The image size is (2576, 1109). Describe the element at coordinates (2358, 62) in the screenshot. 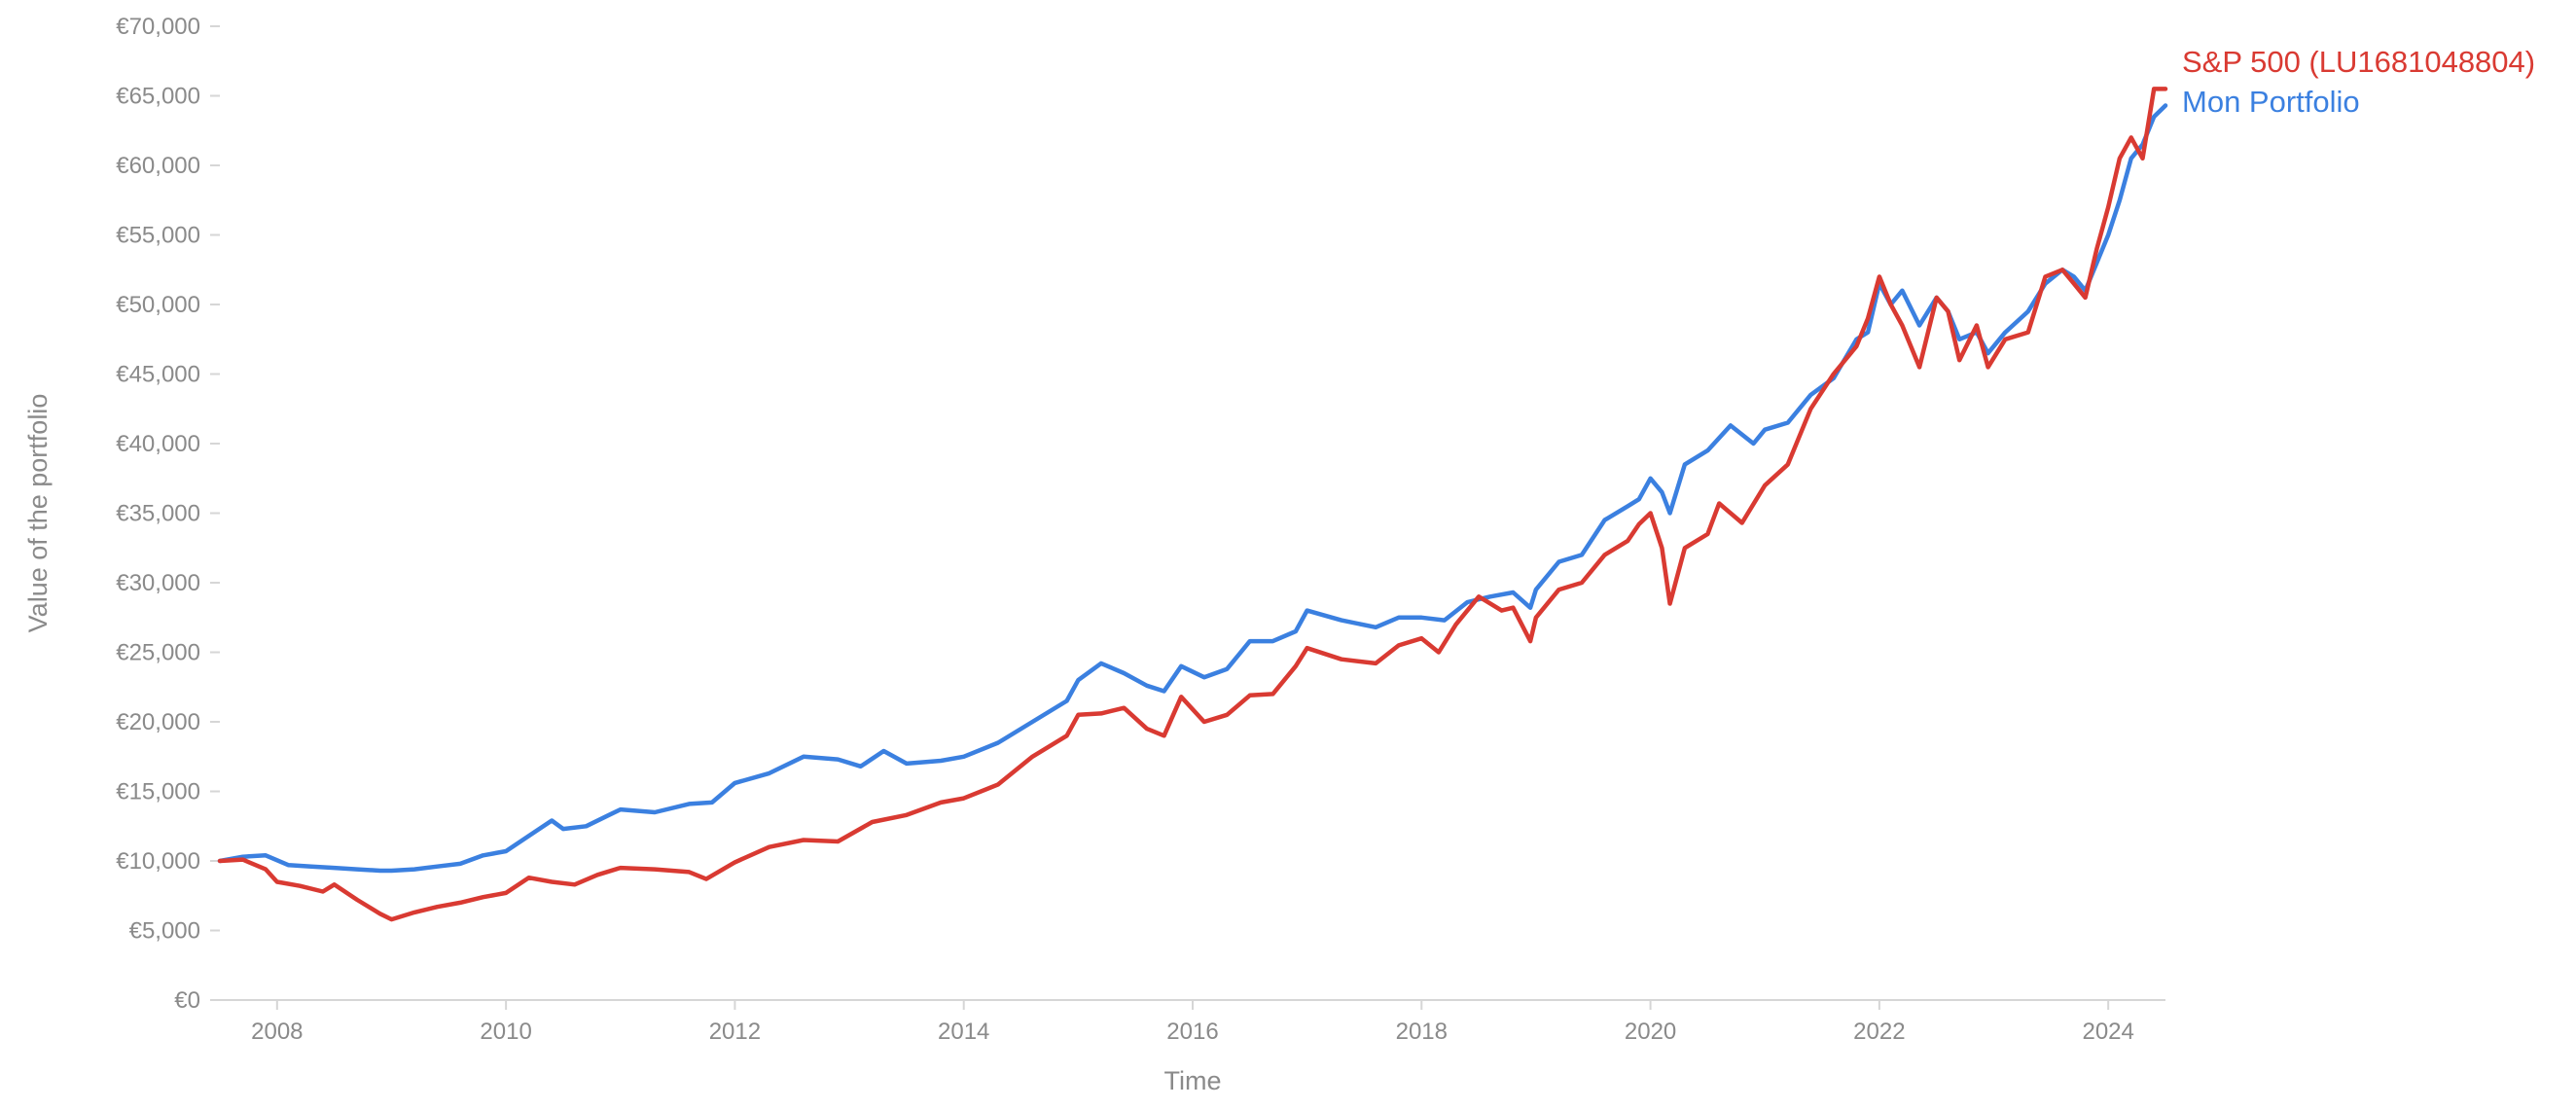

I see `series-label-0: S&P 500 (LU1681048804)` at that location.